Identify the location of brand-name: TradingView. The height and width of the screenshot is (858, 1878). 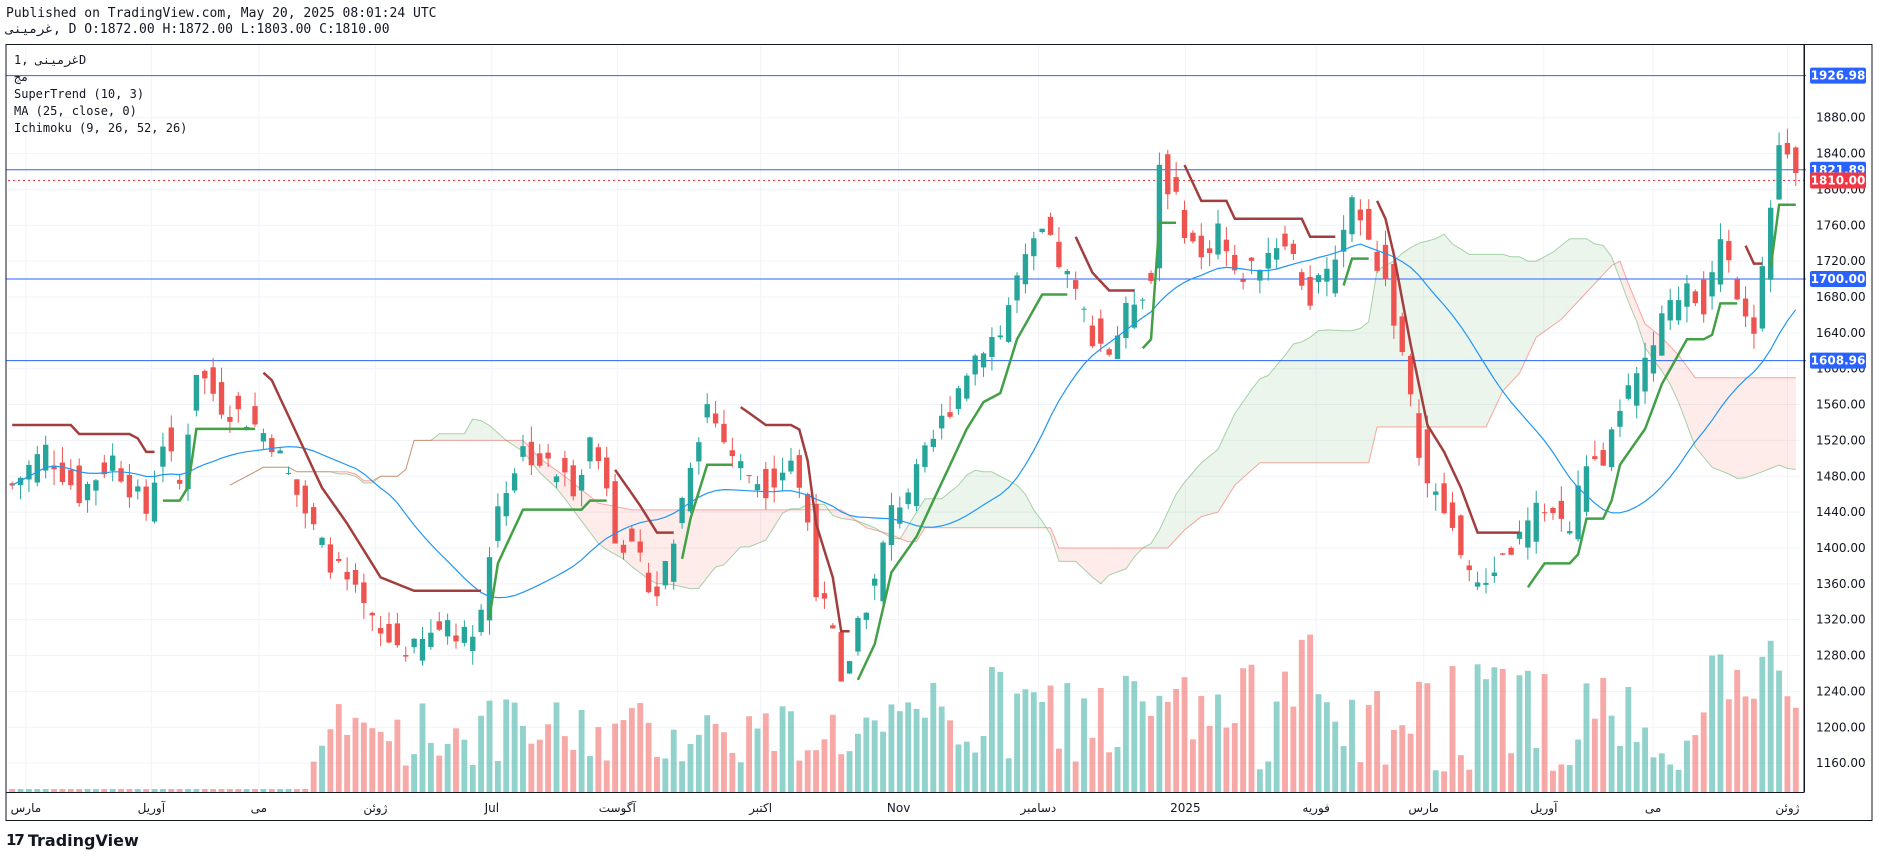
(83, 840).